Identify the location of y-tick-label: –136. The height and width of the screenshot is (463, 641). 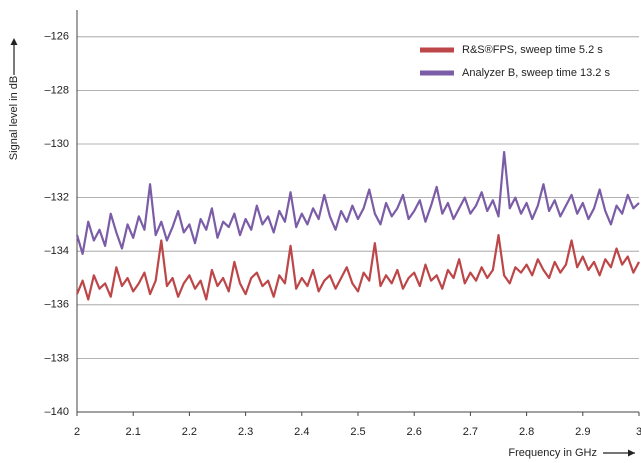
(57, 305).